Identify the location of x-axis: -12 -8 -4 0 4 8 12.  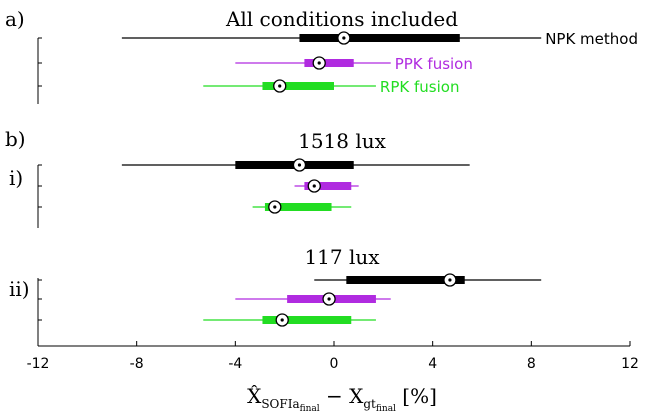
(333, 356).